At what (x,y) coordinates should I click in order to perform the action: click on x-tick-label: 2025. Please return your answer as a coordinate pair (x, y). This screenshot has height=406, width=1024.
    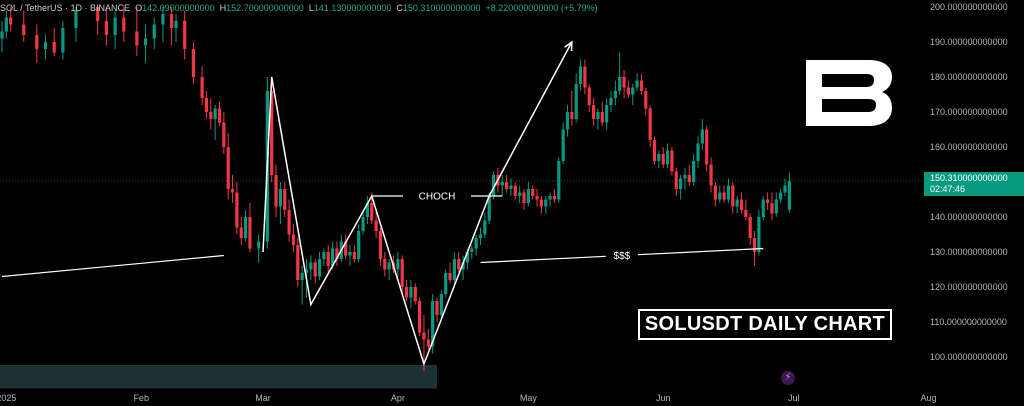
    Looking at the image, I should click on (8, 398).